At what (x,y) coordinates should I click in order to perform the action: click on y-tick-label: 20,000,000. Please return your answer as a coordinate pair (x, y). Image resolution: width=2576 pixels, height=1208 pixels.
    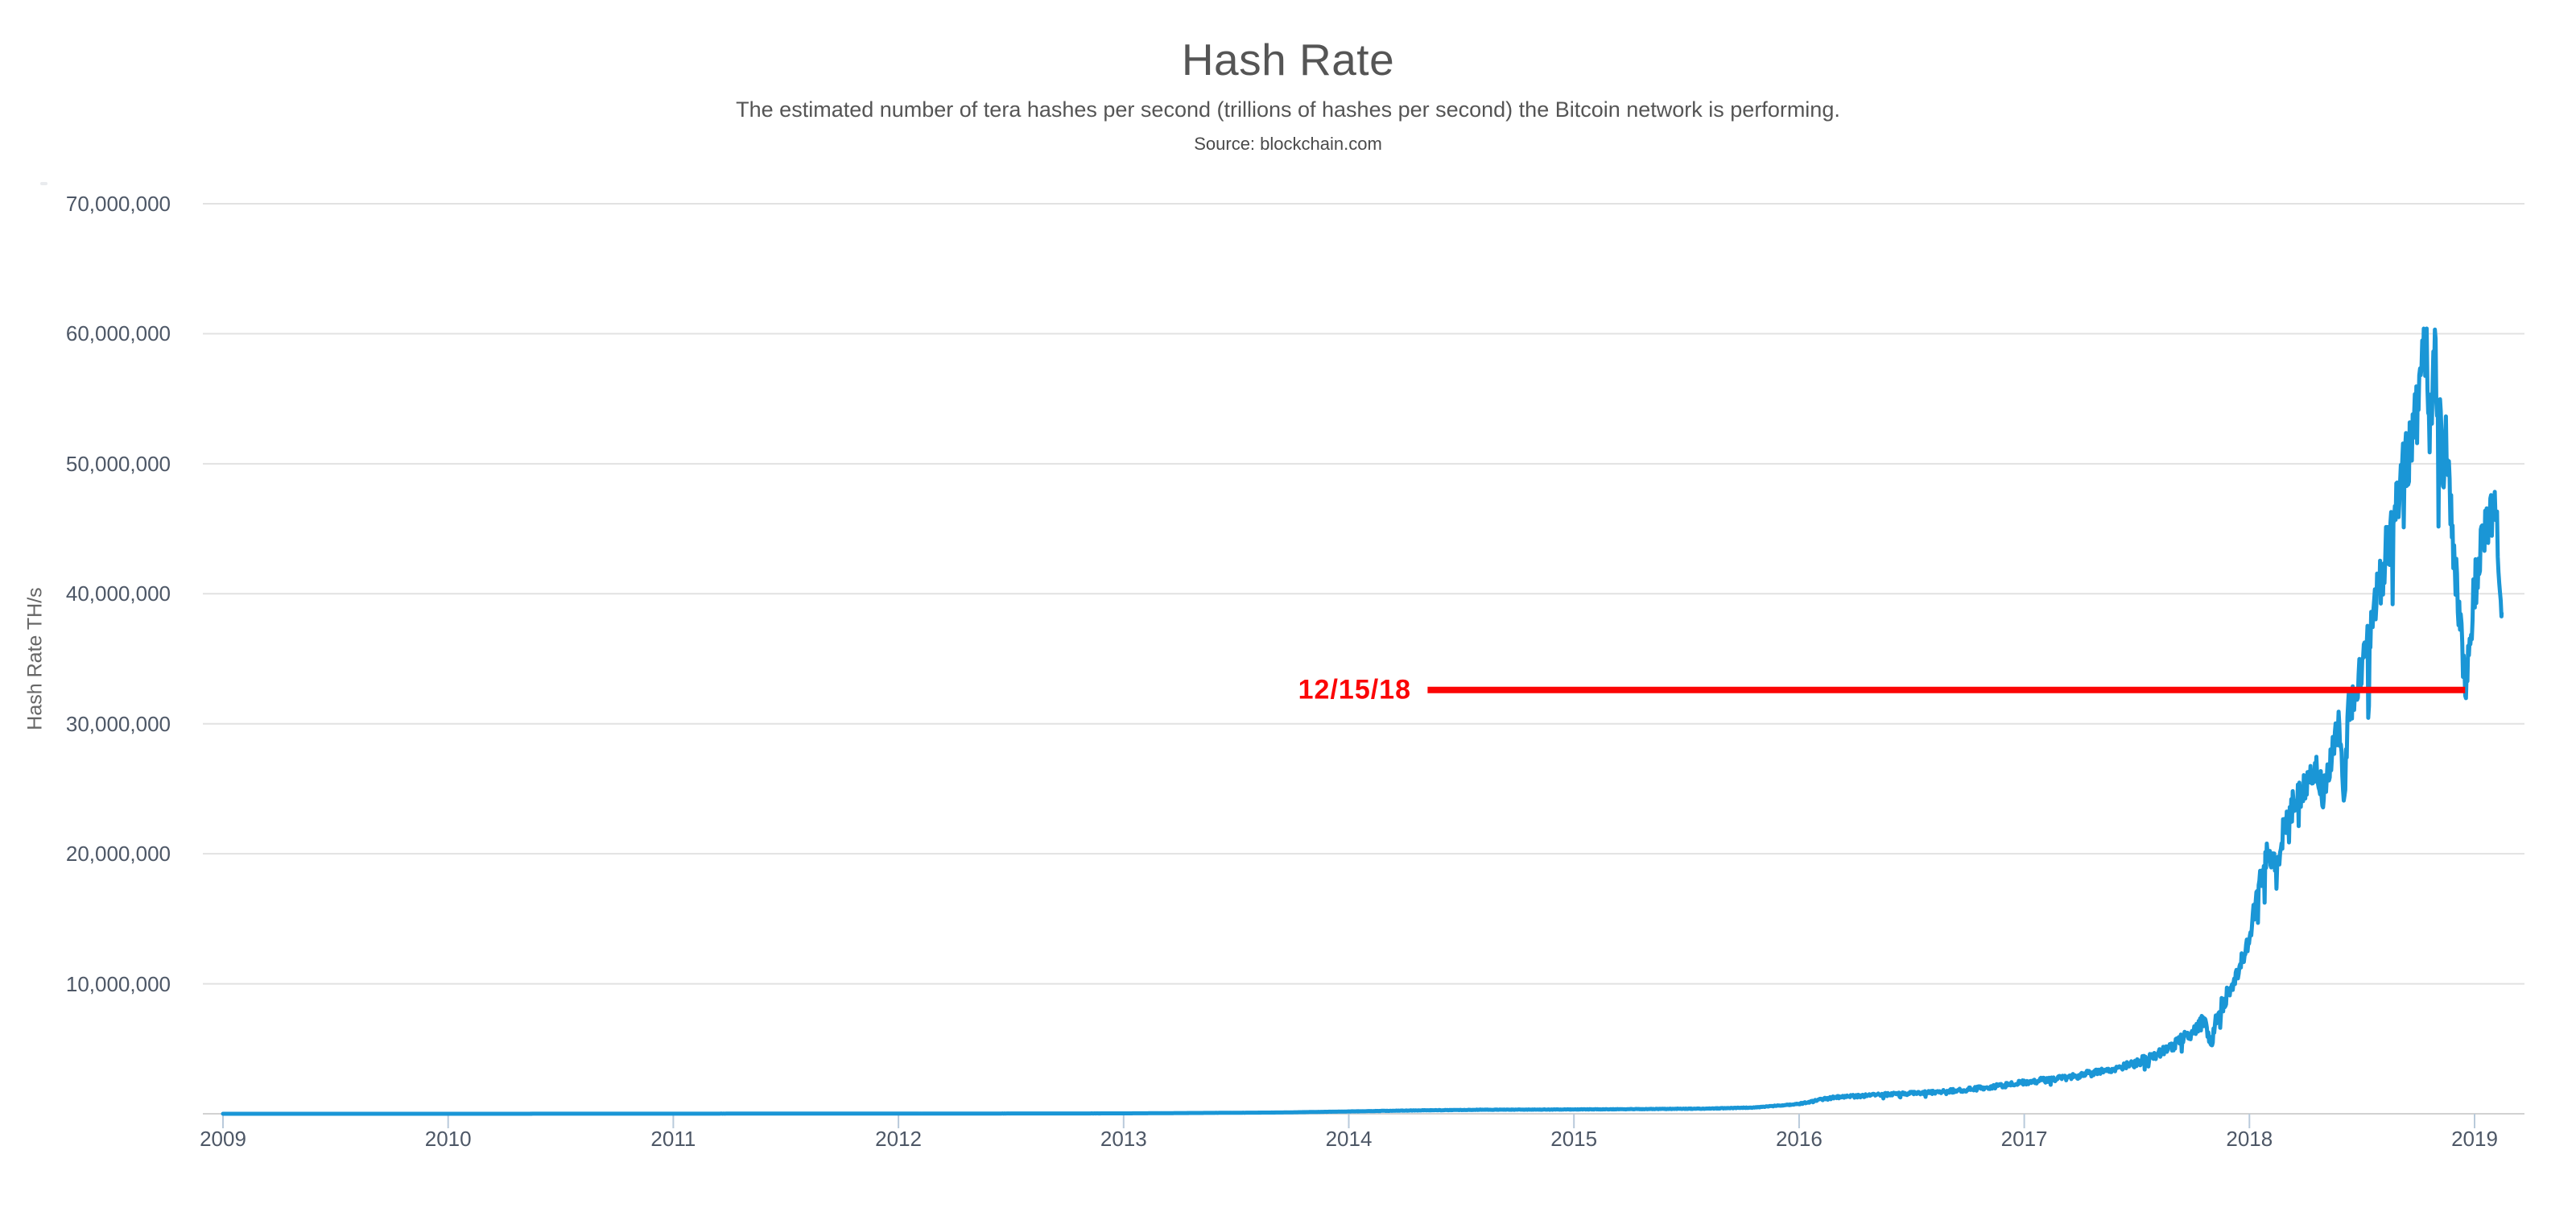
    Looking at the image, I should click on (118, 854).